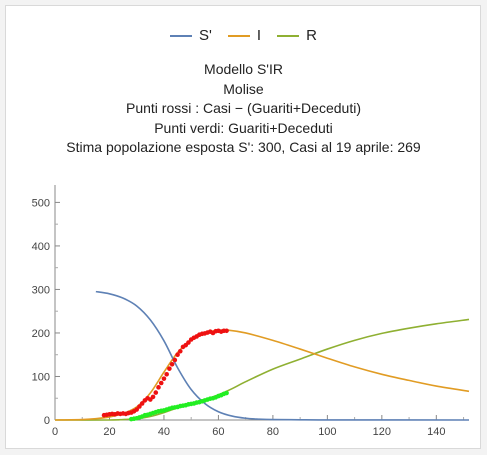 The width and height of the screenshot is (487, 455). Describe the element at coordinates (218, 432) in the screenshot. I see `x-tick-label: 60` at that location.